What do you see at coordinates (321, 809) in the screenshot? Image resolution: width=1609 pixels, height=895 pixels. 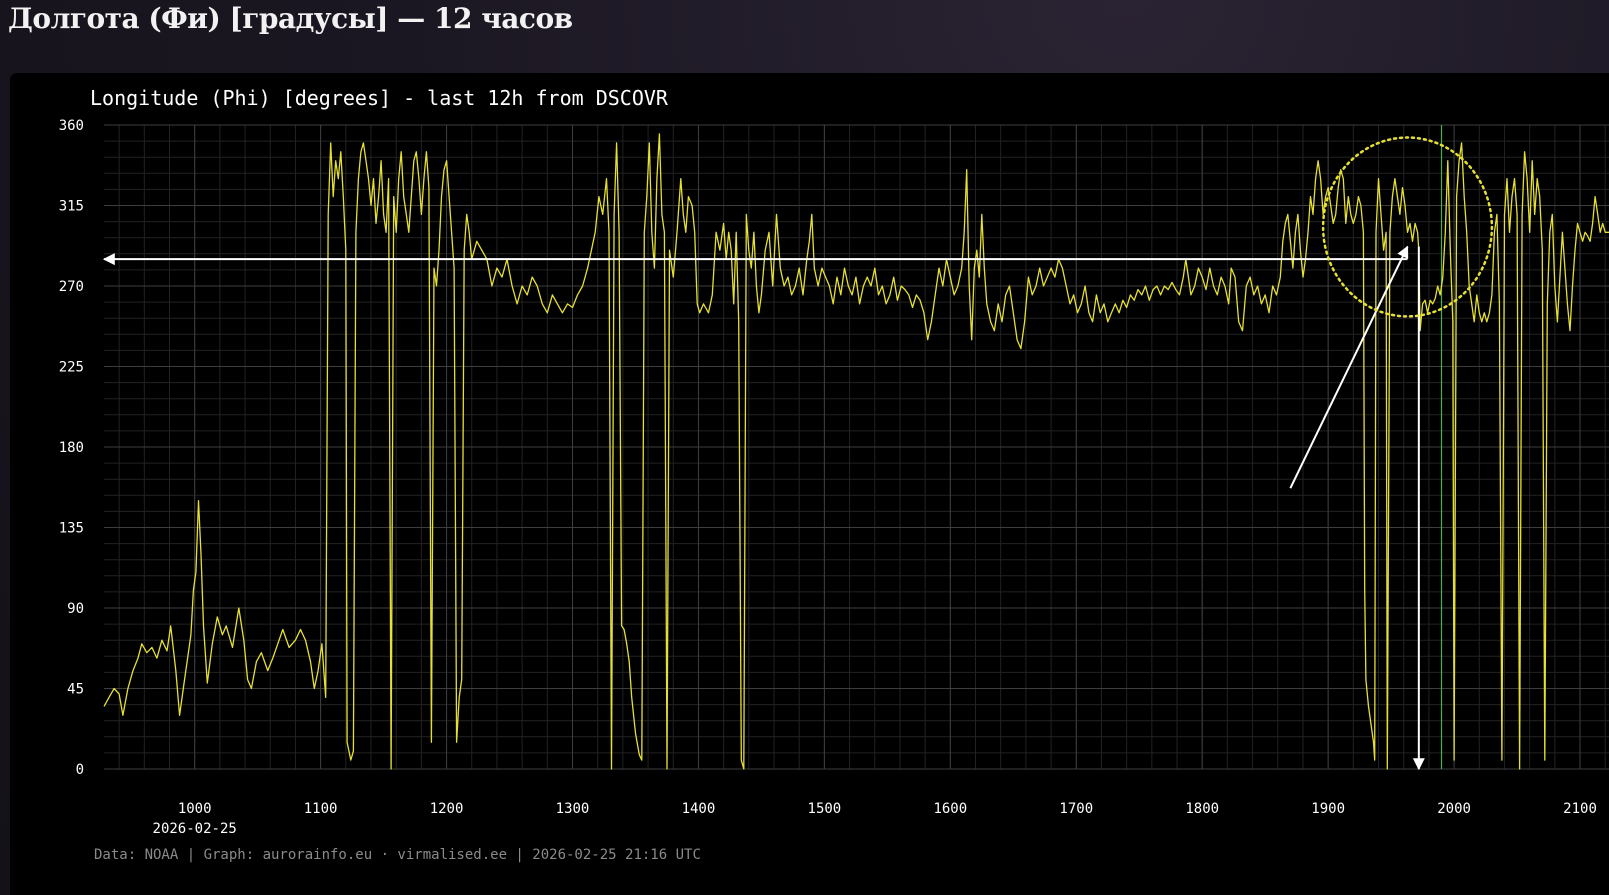 I see `x-tick-label: 1100` at bounding box center [321, 809].